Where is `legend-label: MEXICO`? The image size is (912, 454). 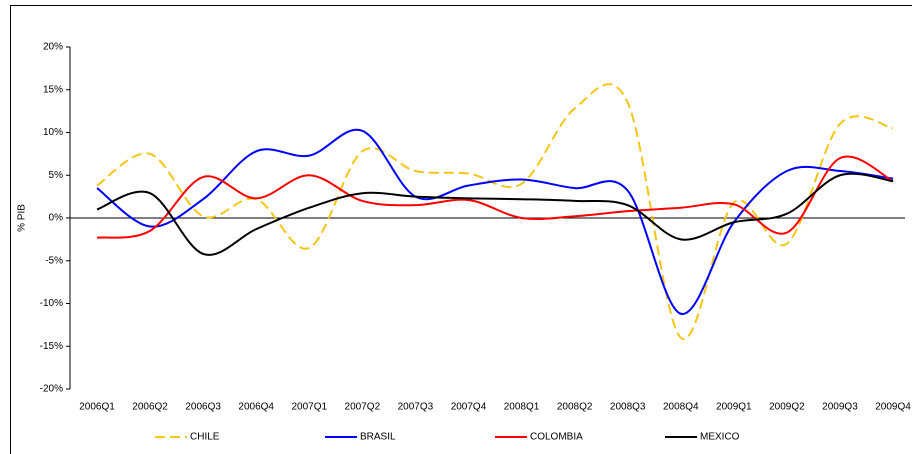 legend-label: MEXICO is located at coordinates (720, 437).